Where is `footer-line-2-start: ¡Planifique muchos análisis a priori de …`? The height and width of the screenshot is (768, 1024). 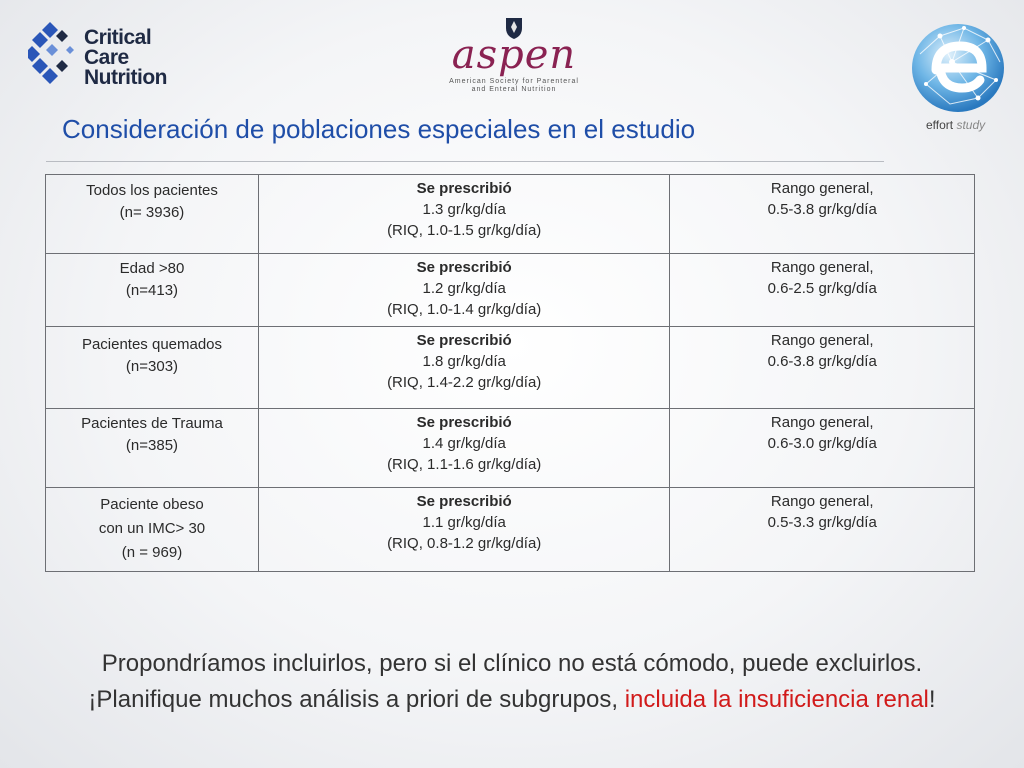 footer-line-2-start: ¡Planifique muchos análisis a priori de … is located at coordinates (356, 699).